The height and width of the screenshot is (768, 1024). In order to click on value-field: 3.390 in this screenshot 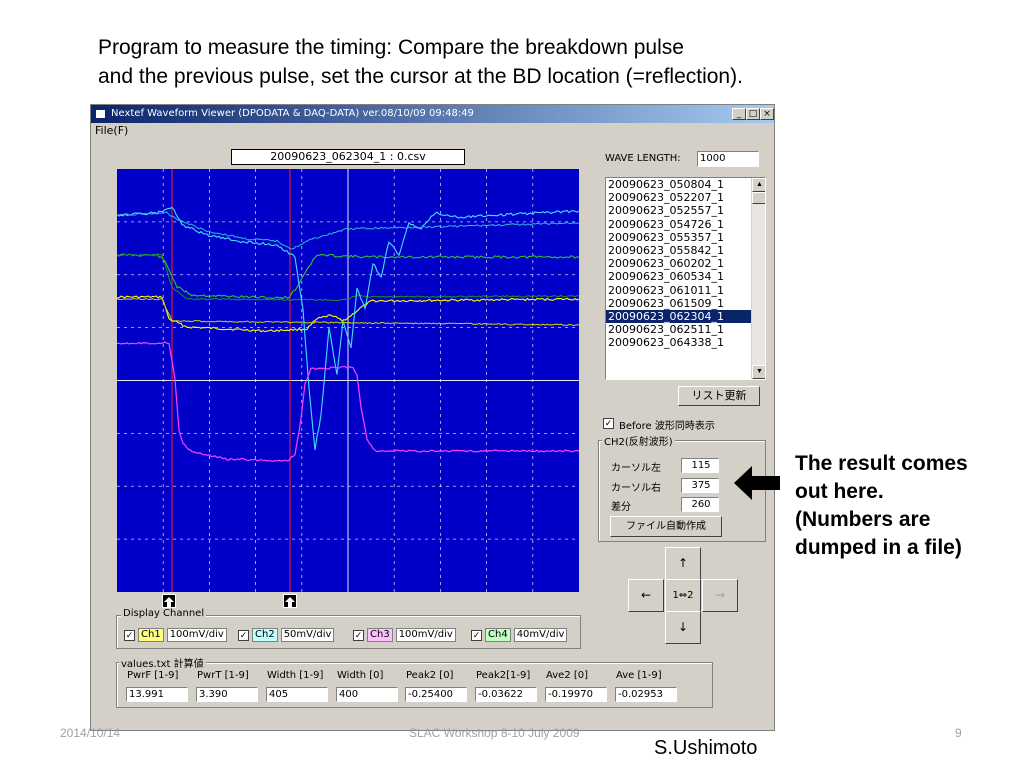, I will do `click(227, 694)`.